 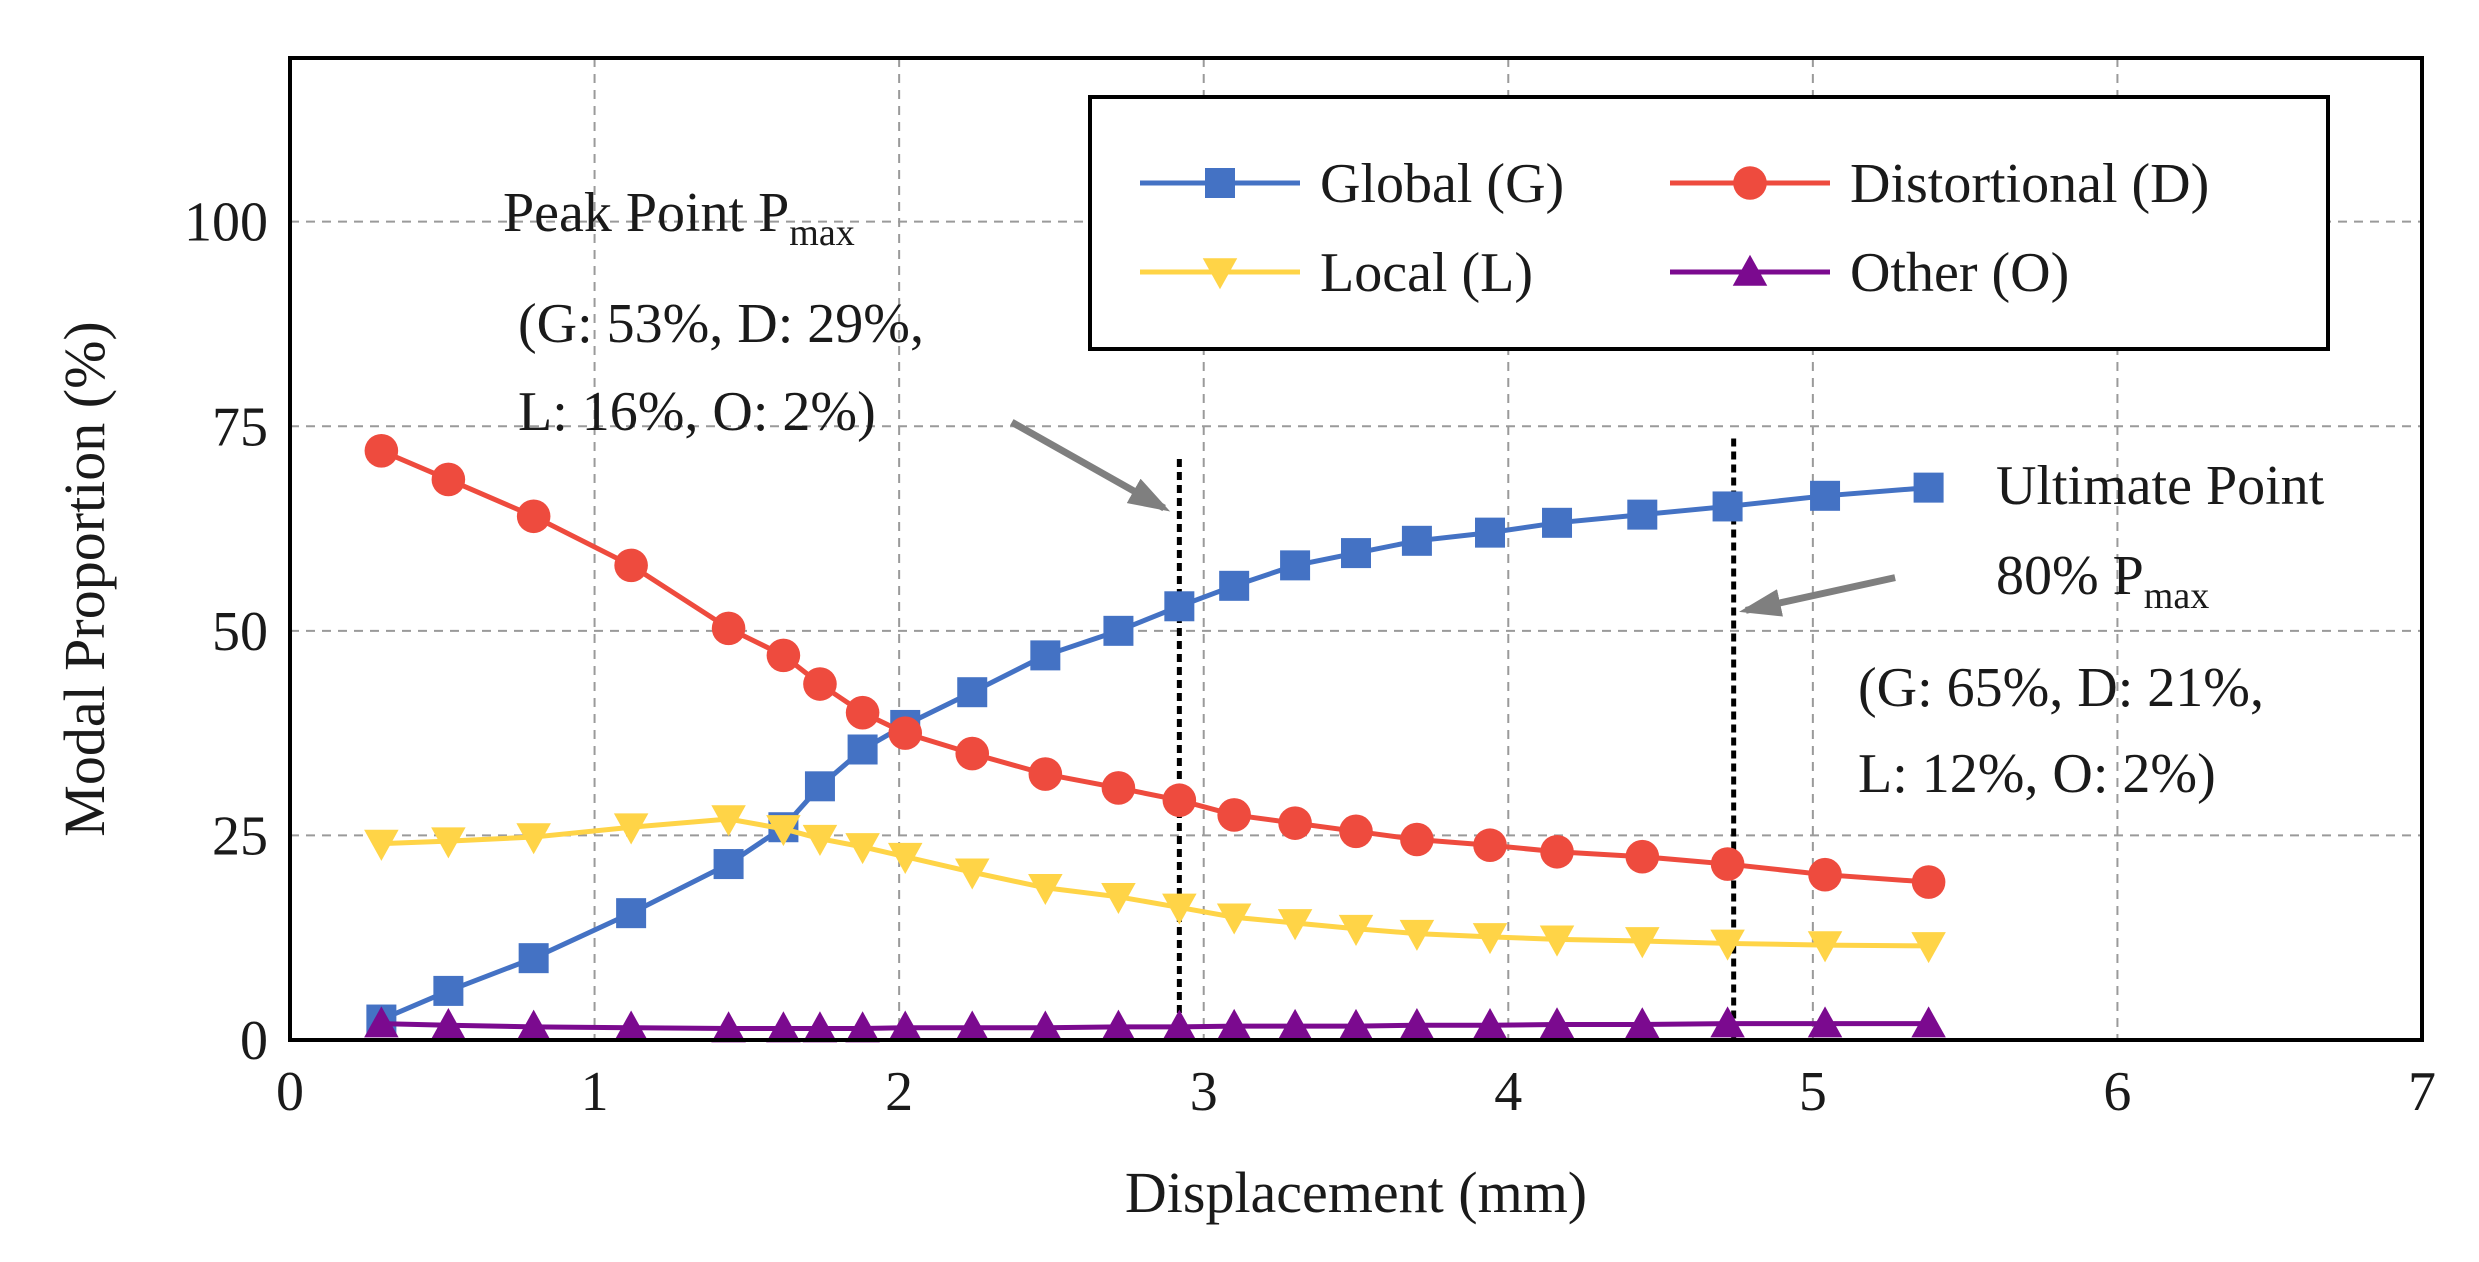 I want to click on x-tick-label: 4, so click(x=1508, y=1092).